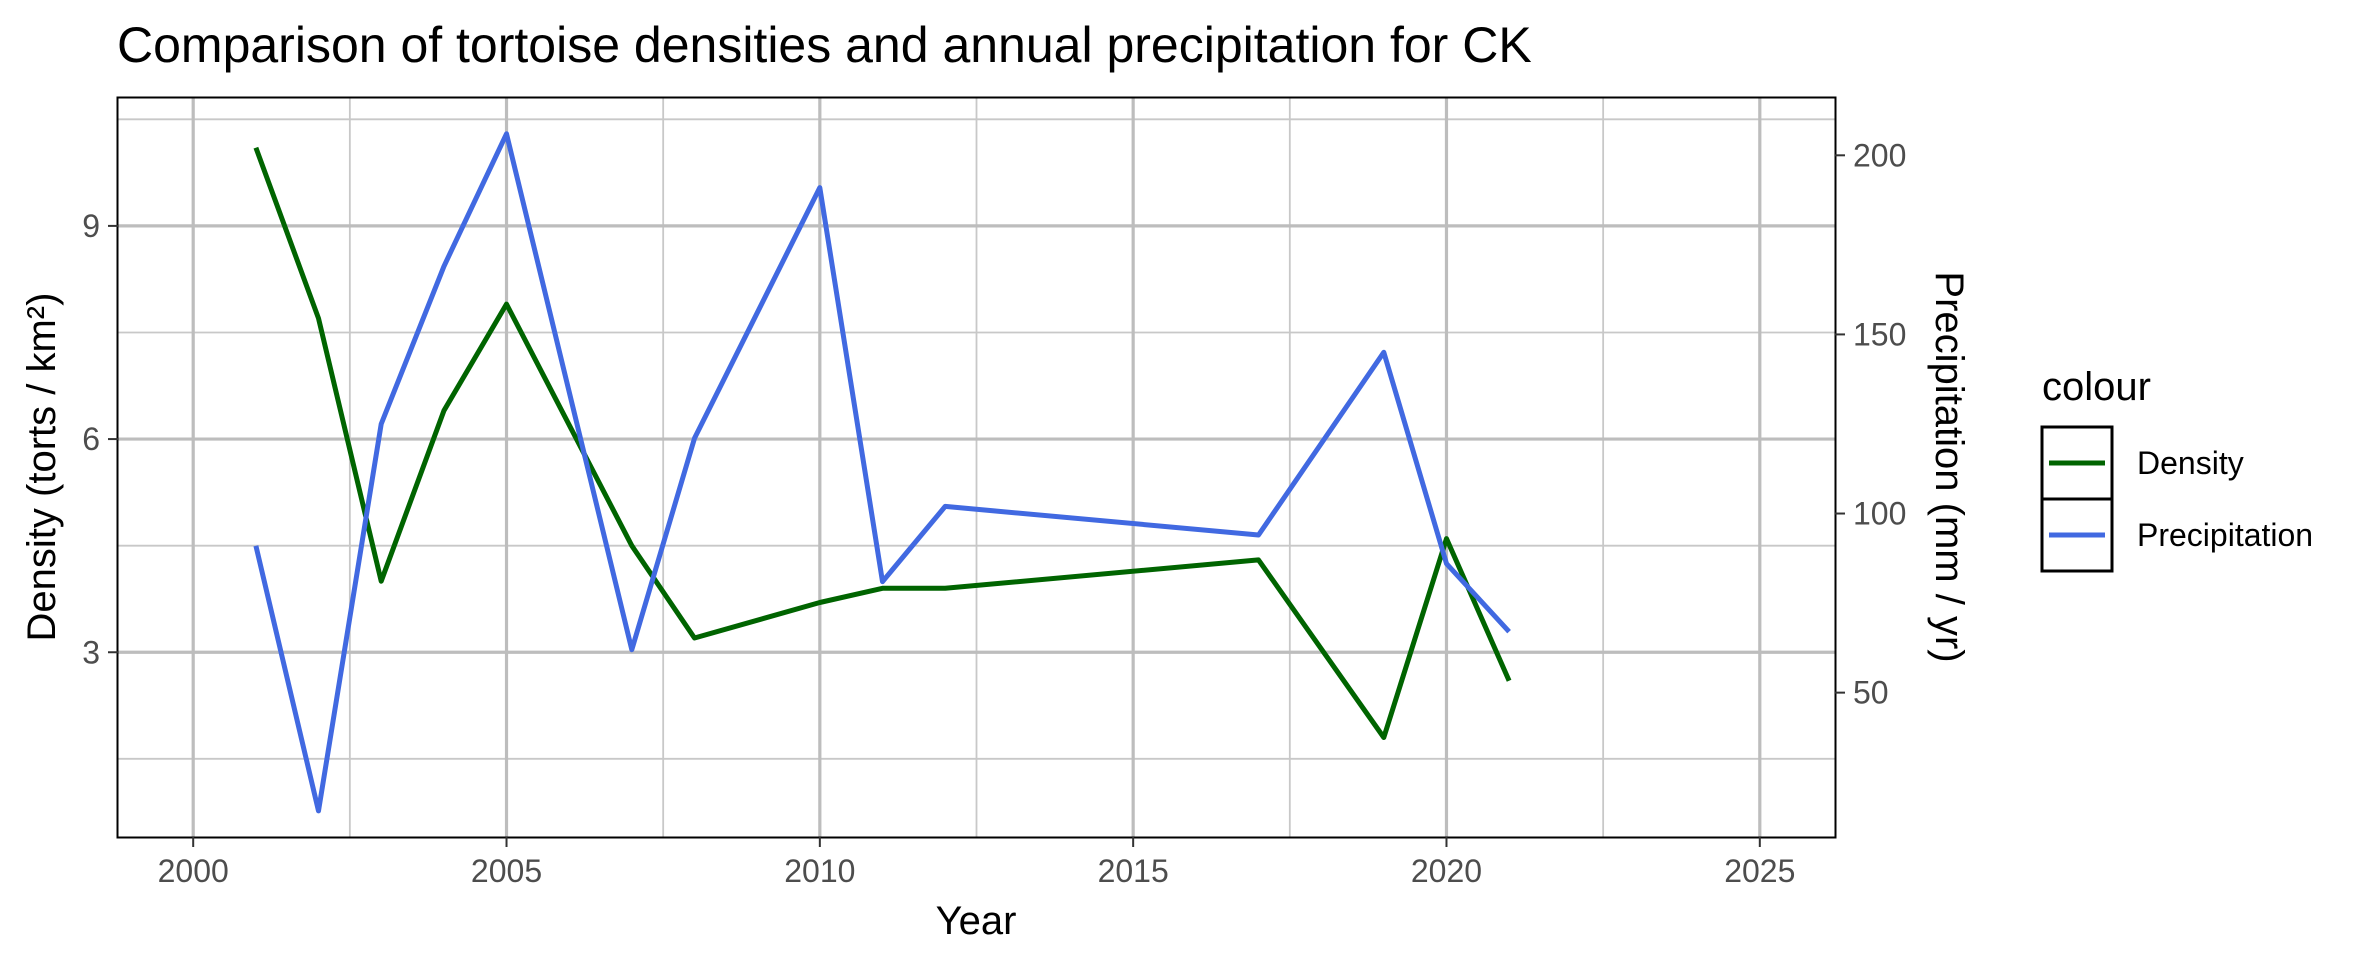 This screenshot has height=965, width=2375. Describe the element at coordinates (1446, 871) in the screenshot. I see `x-tick-label: 2020` at that location.